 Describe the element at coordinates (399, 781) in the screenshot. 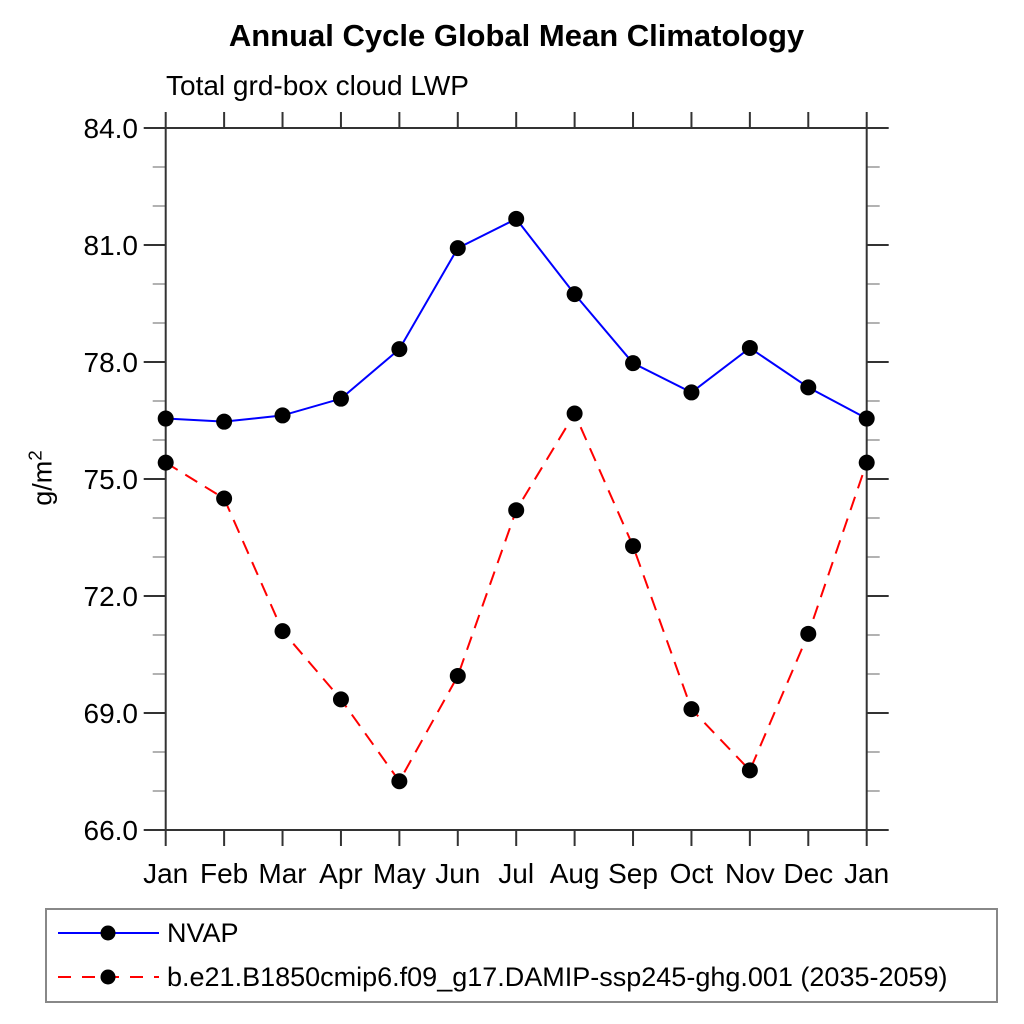

I see `data-point-1-May` at that location.